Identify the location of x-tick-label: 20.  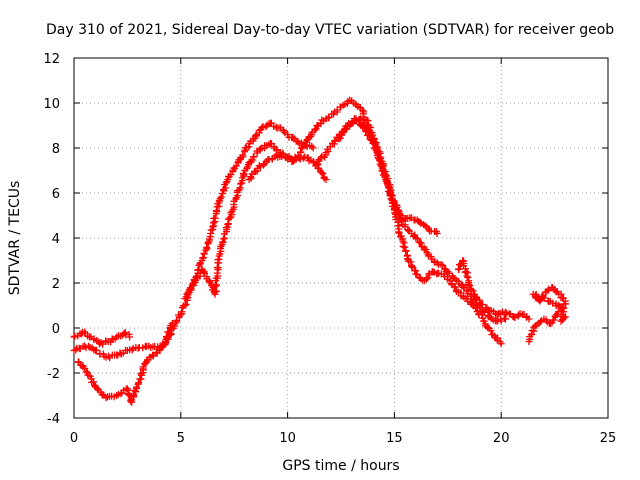
(501, 438).